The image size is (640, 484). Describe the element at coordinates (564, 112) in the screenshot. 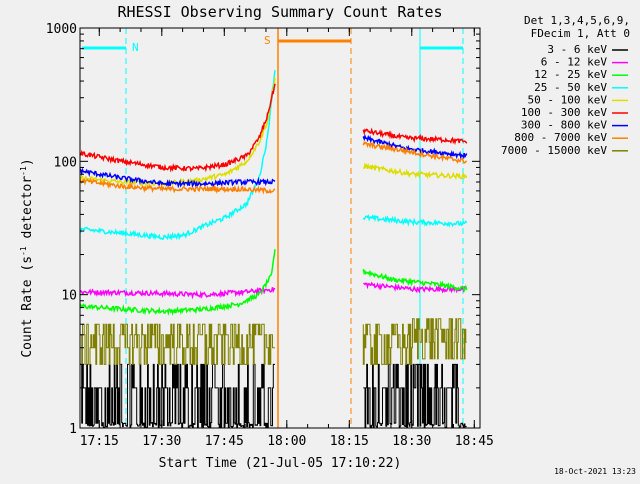

I see `legend-label-5: 100 - 300 keV` at that location.